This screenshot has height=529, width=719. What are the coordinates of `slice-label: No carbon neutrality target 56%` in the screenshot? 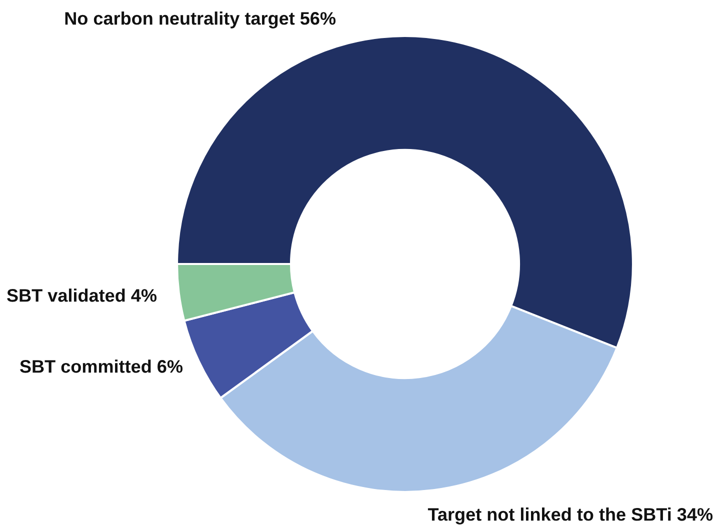 It's located at (200, 20).